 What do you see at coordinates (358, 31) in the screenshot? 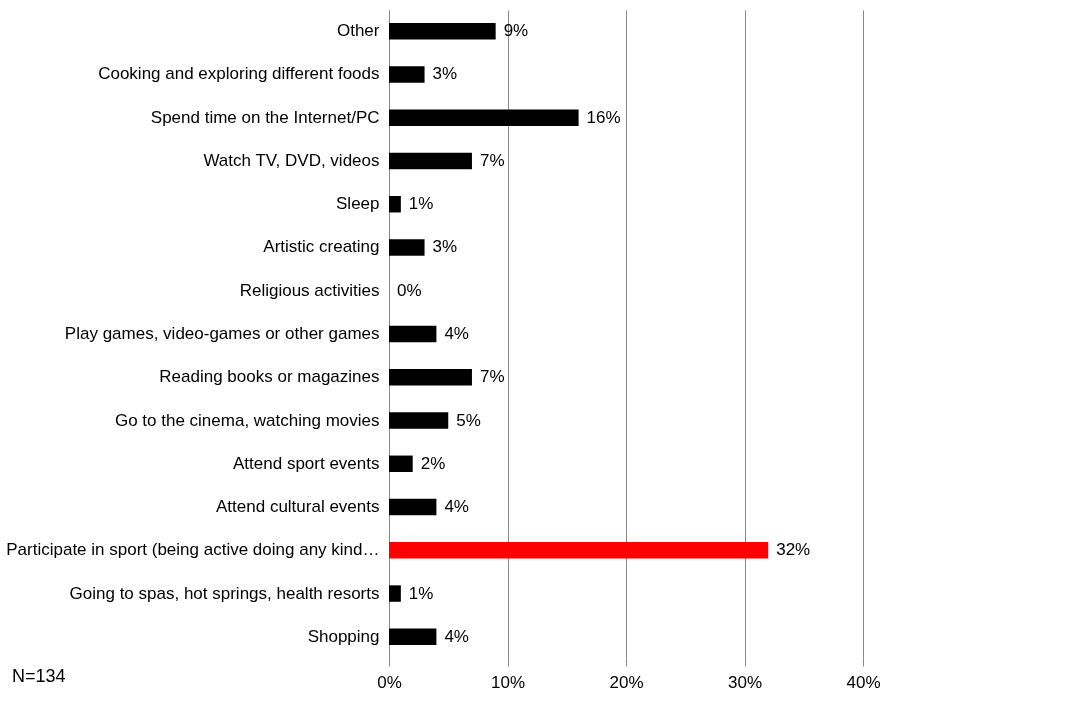
I see `y-tick-label: Other` at bounding box center [358, 31].